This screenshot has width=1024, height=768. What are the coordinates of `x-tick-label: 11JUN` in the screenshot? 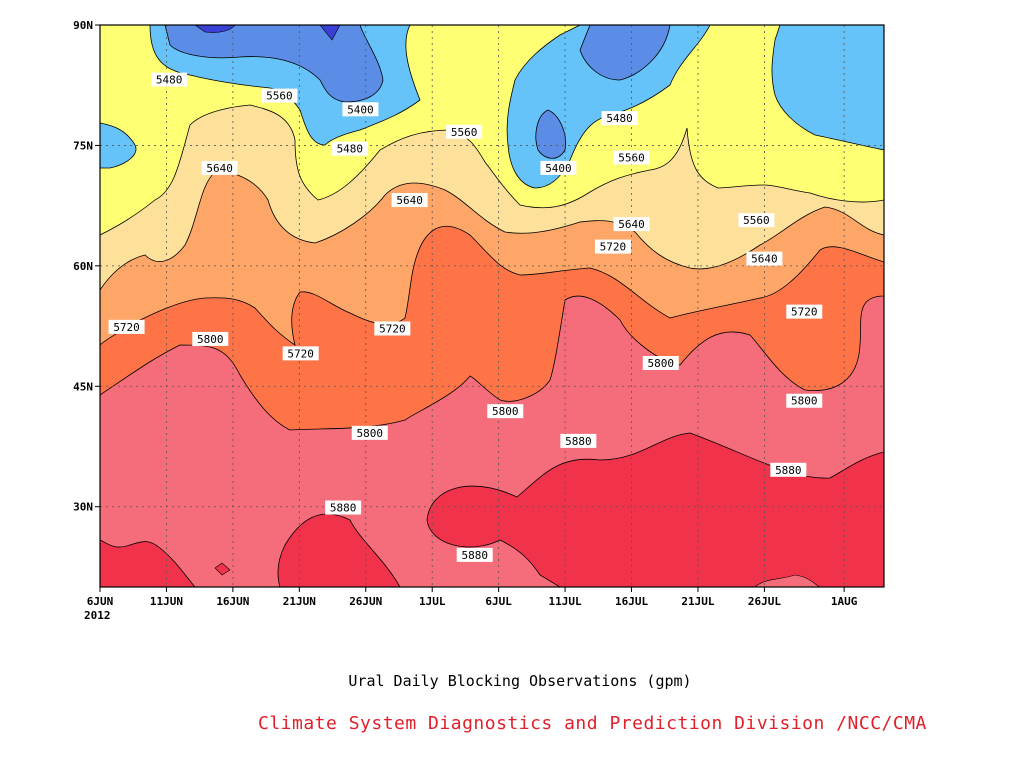 It's located at (166, 601).